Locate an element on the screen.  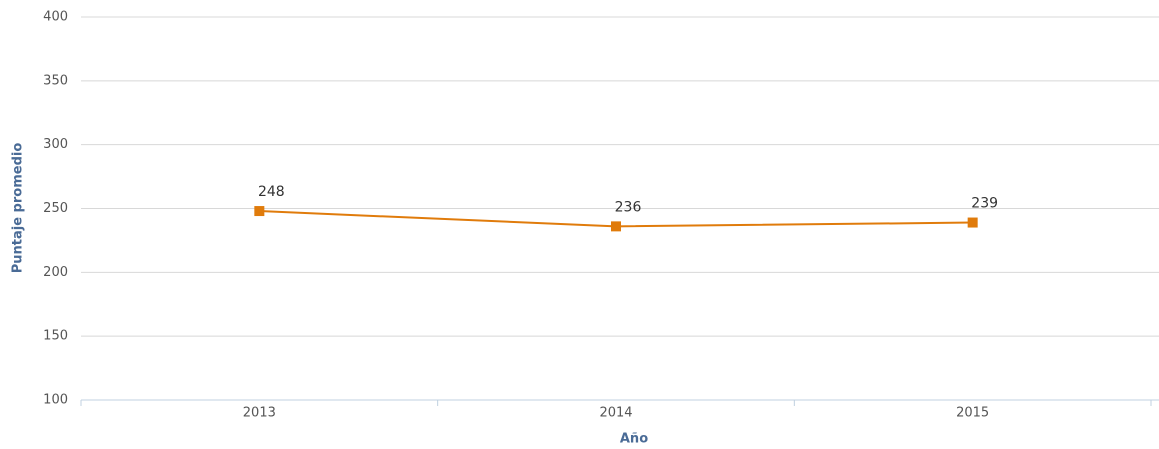
data-label: 248 is located at coordinates (271, 192).